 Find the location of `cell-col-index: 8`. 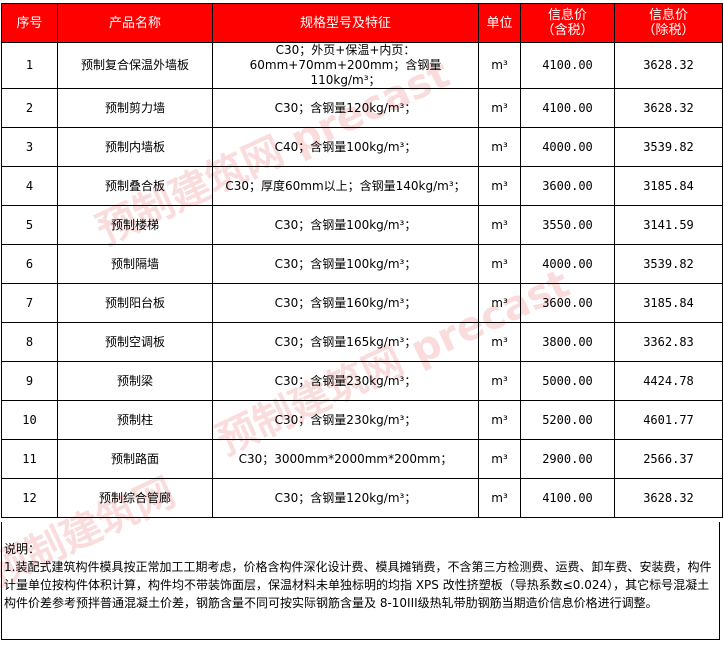

cell-col-index: 8 is located at coordinates (29, 342).